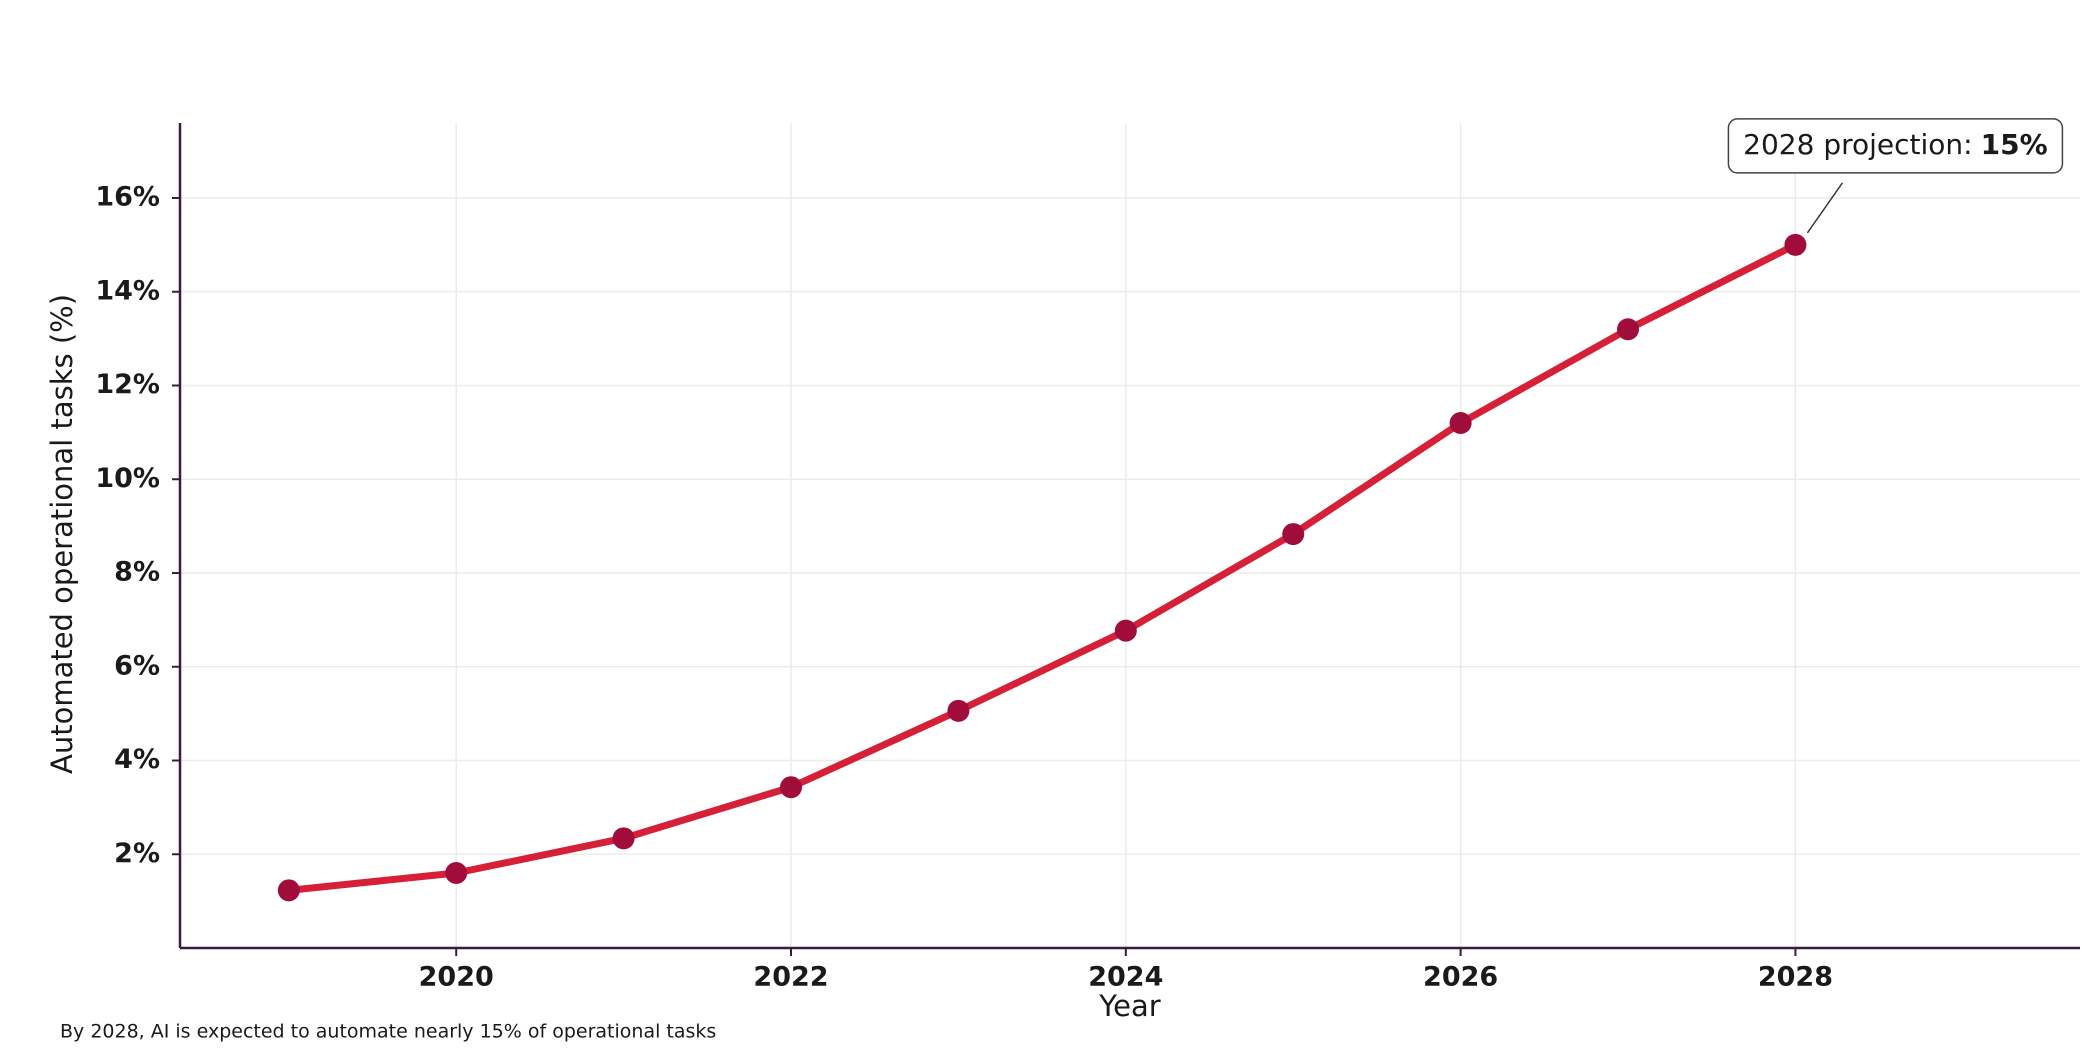  Describe the element at coordinates (137, 853) in the screenshot. I see `y-tick-label: 2%` at that location.